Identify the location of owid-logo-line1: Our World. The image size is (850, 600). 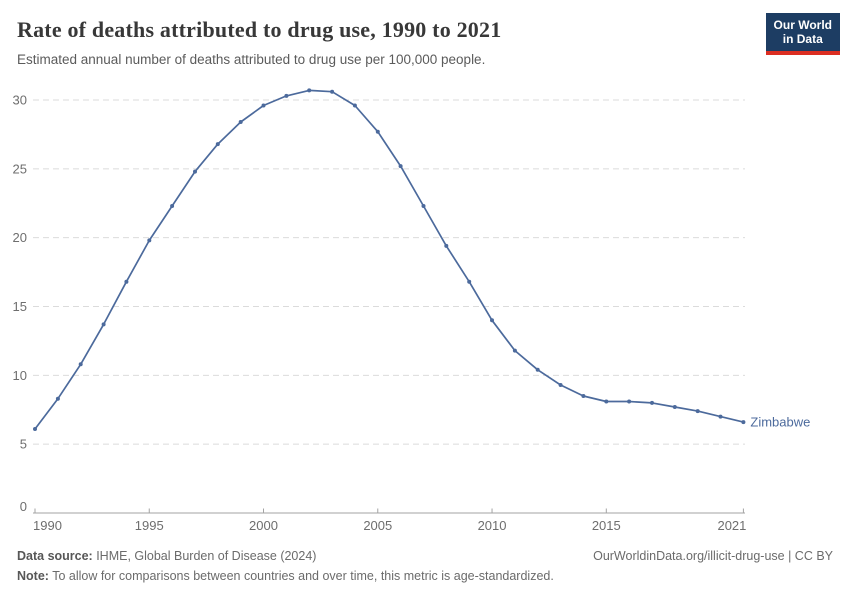
(802, 25).